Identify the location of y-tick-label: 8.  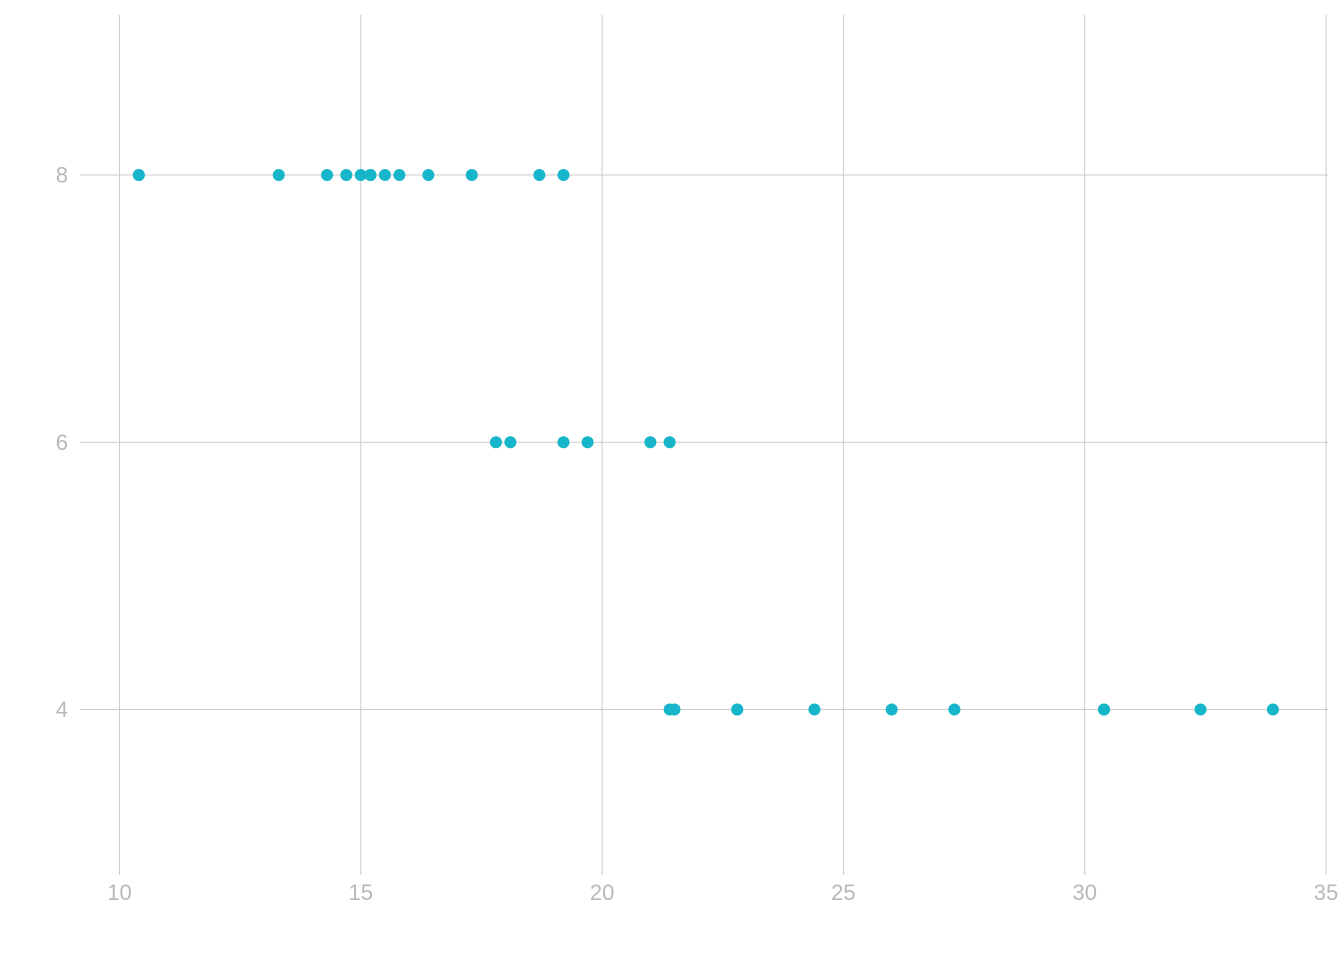
(62, 175).